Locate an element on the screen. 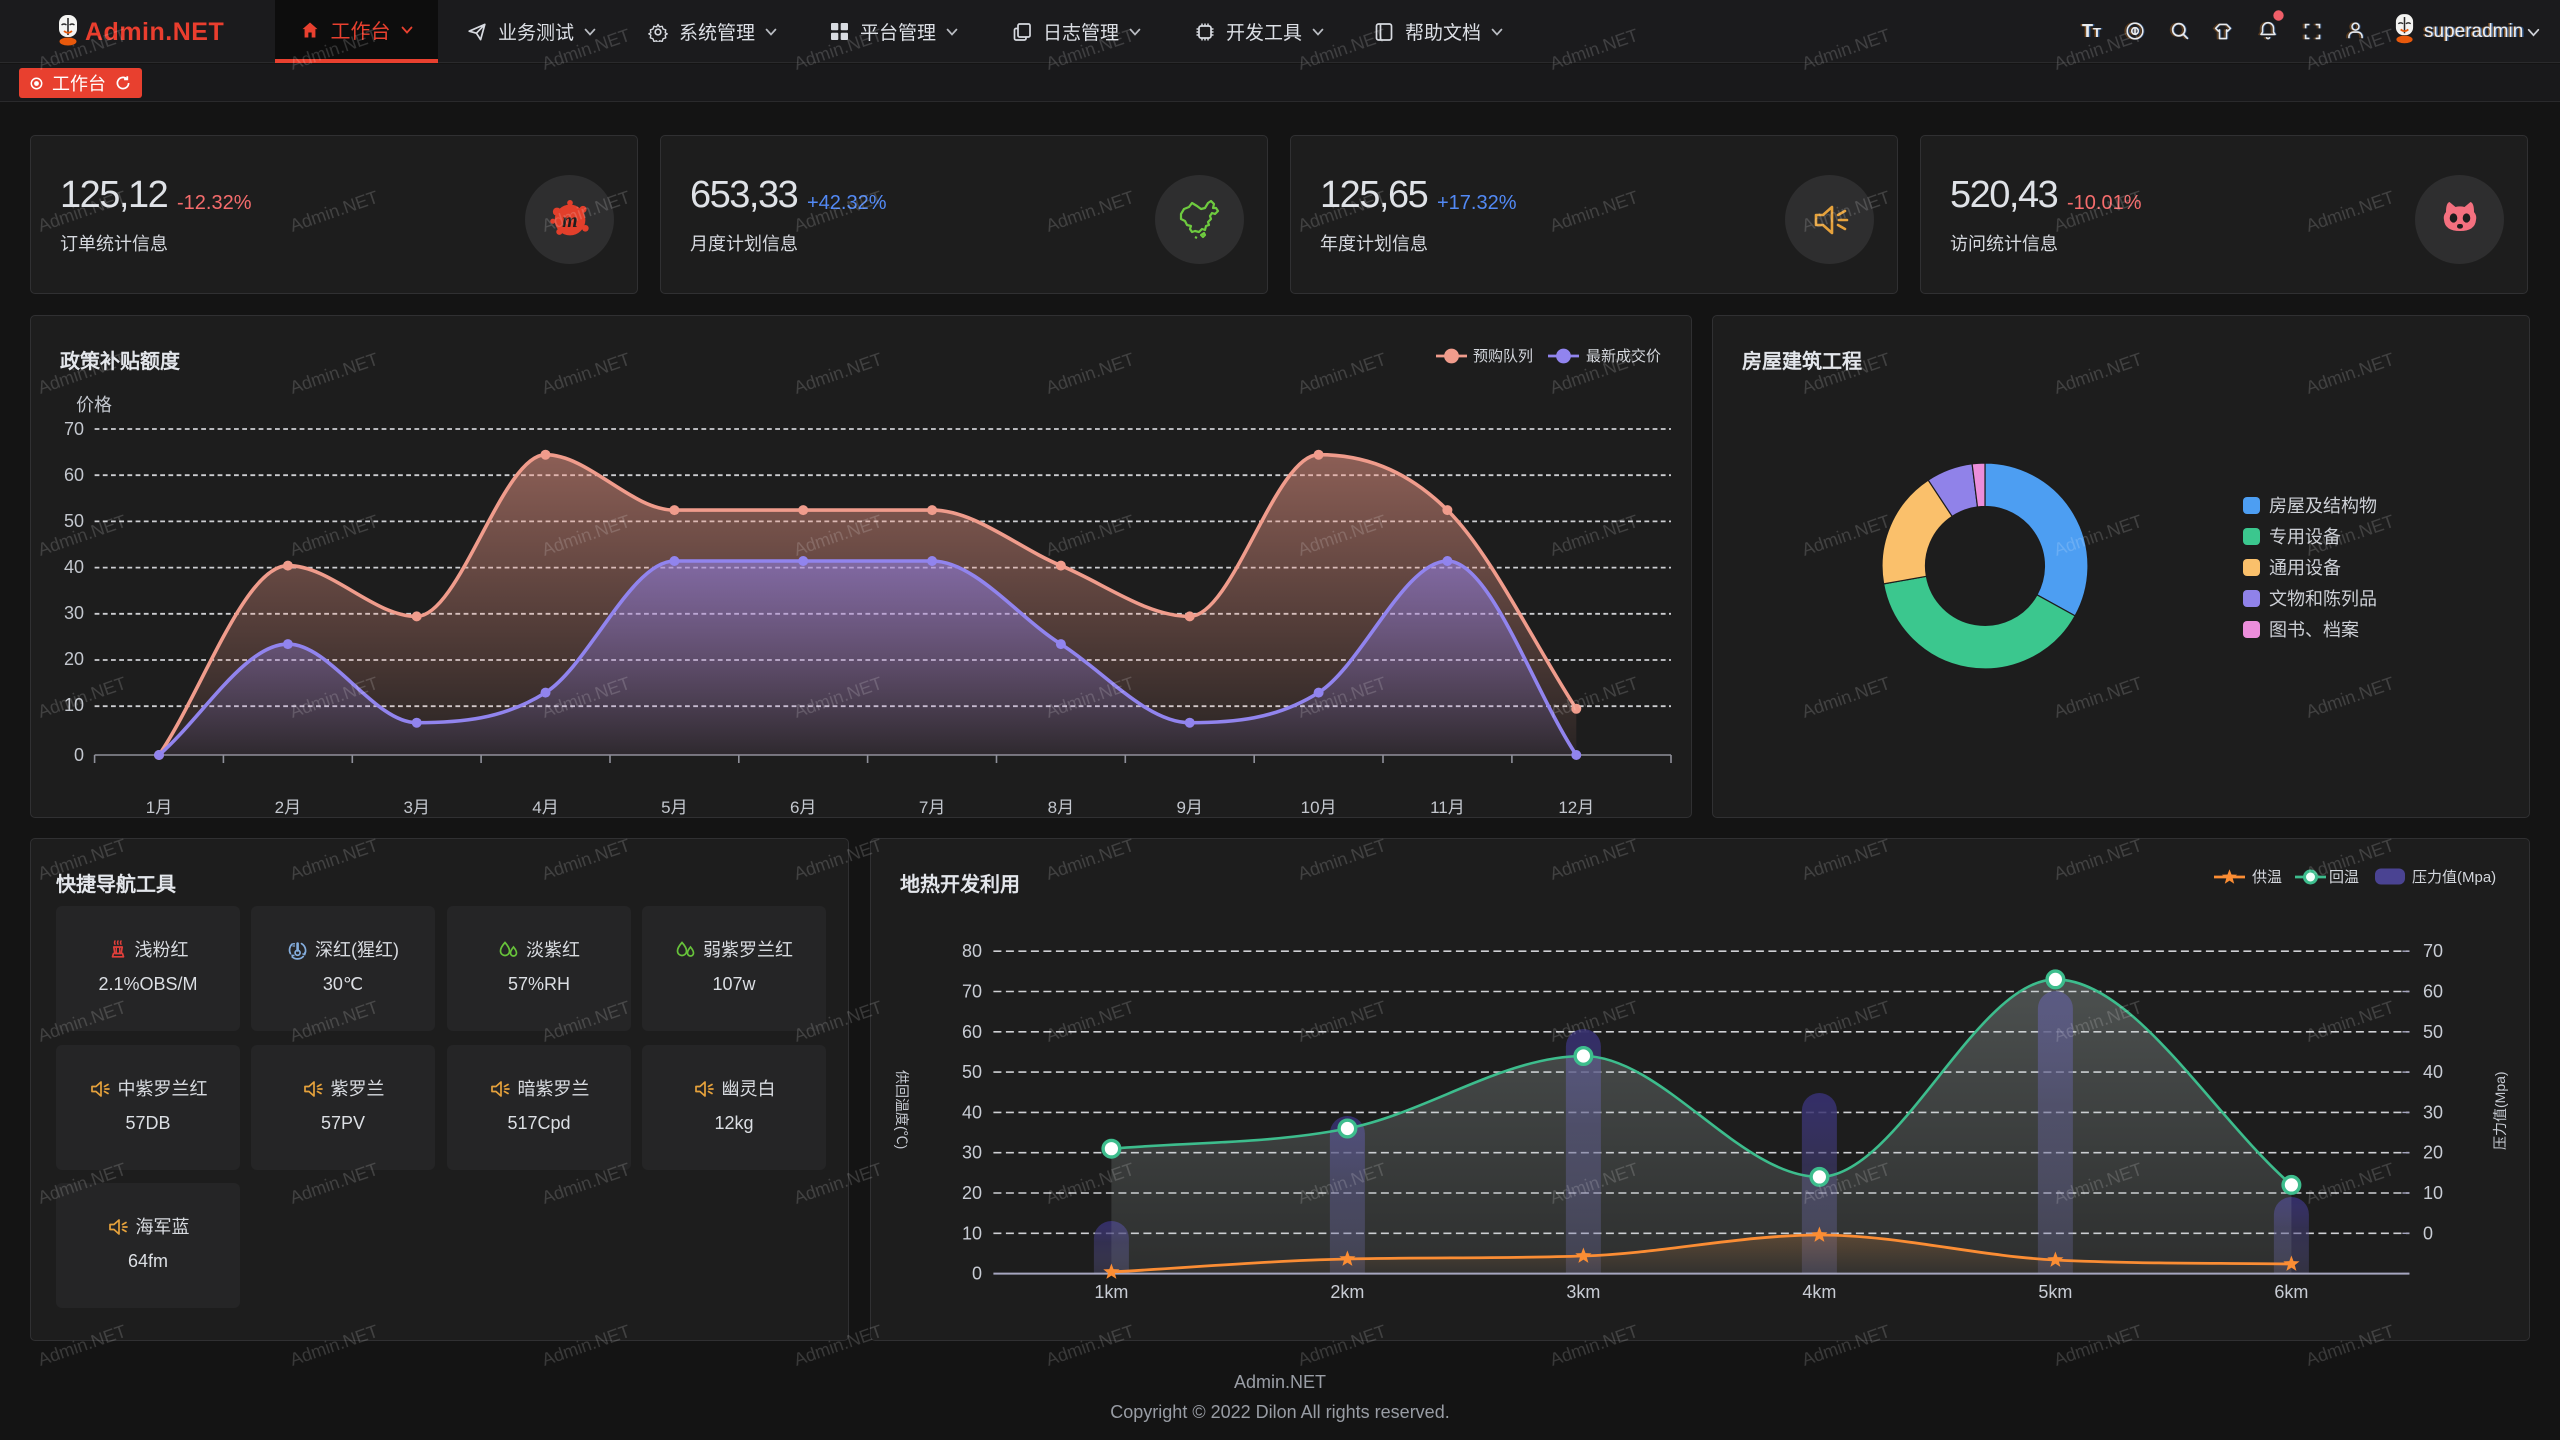  svg-text: 80 is located at coordinates (972, 951).